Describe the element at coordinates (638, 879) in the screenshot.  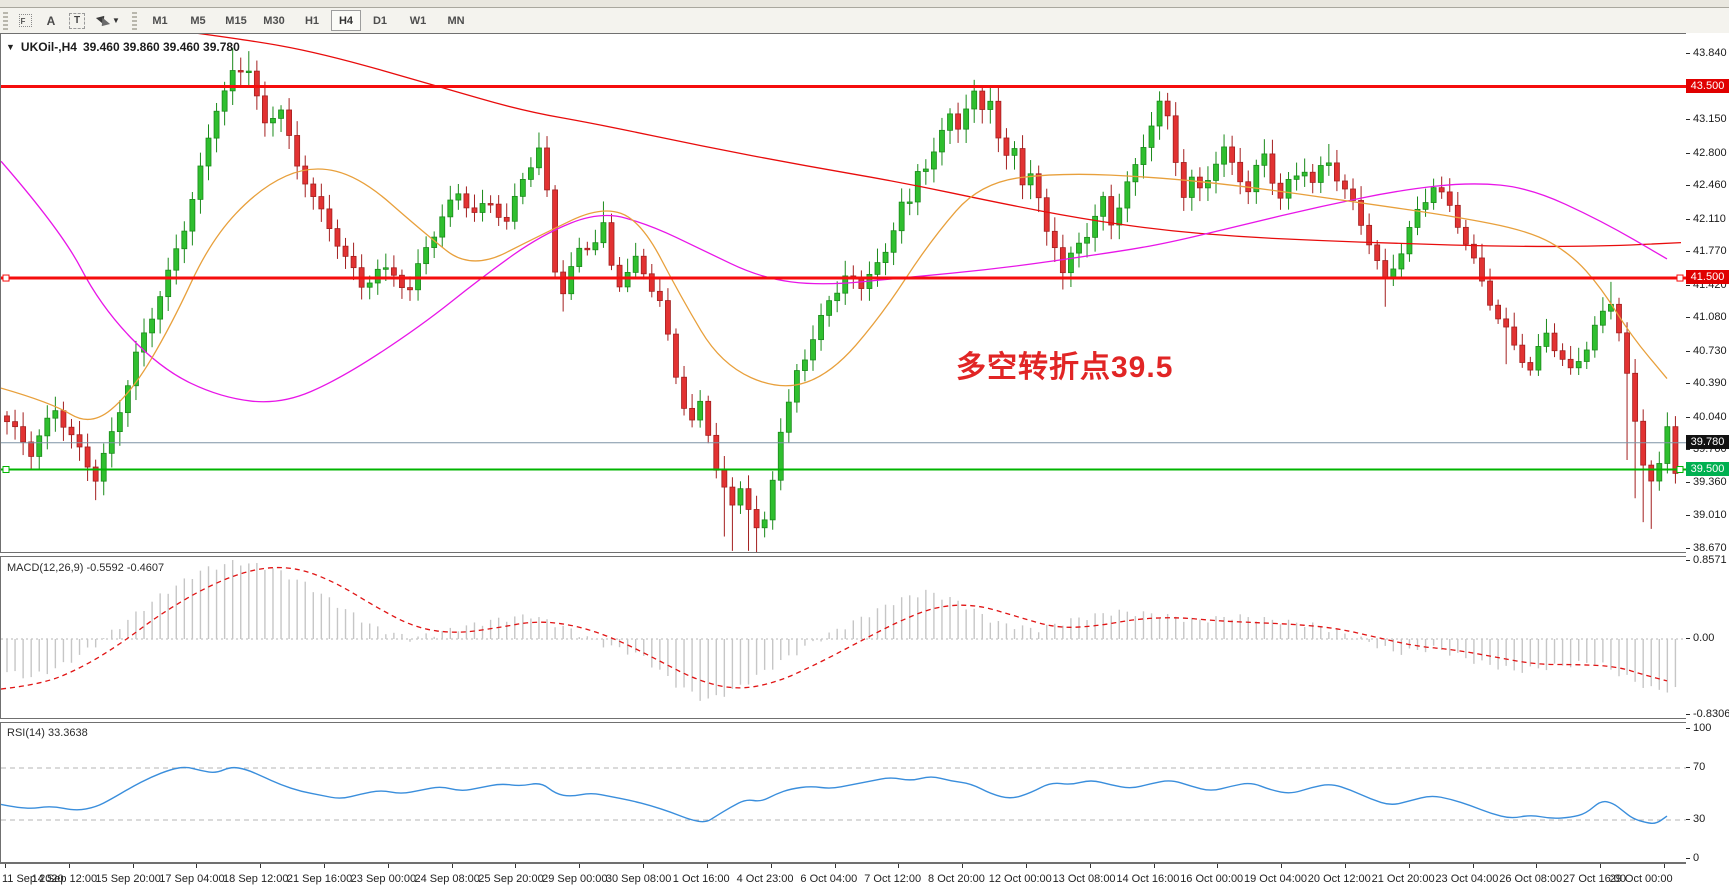
I see `date-label: 30 Sep 08:00` at that location.